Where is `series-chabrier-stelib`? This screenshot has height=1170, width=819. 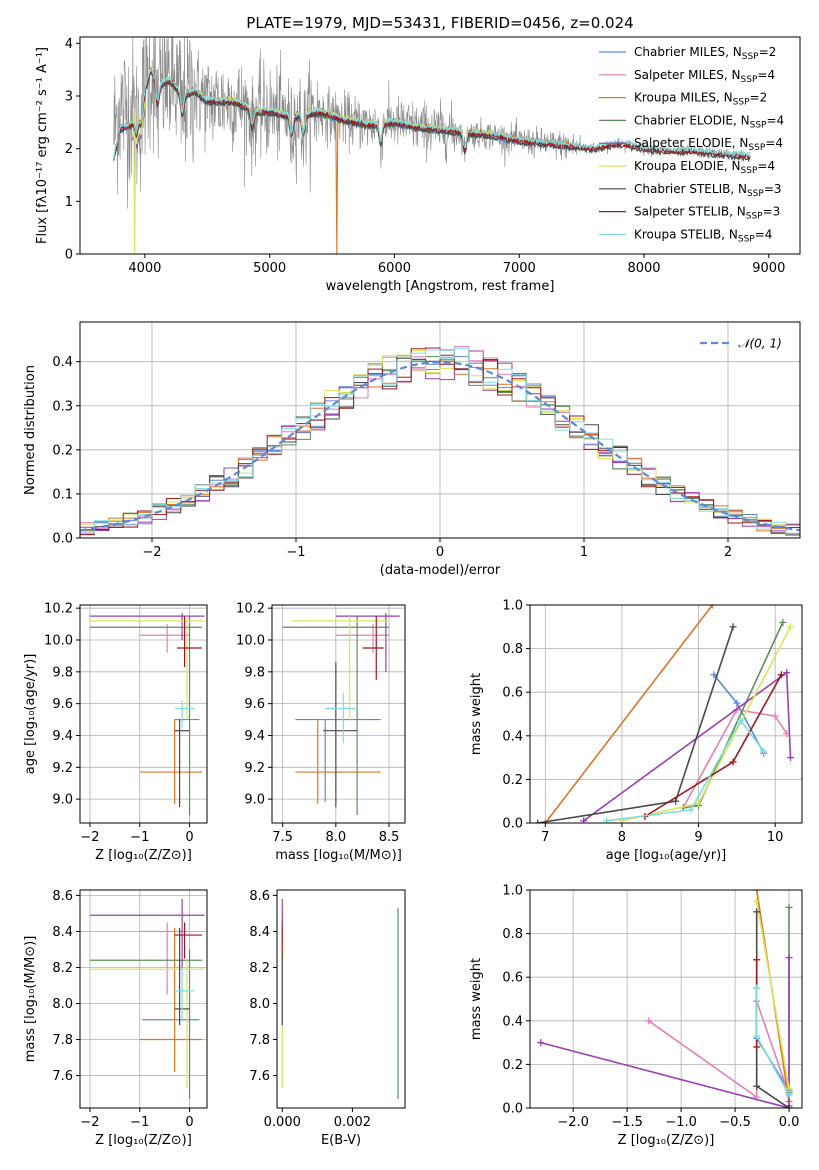 series-chabrier-stelib is located at coordinates (635, 723).